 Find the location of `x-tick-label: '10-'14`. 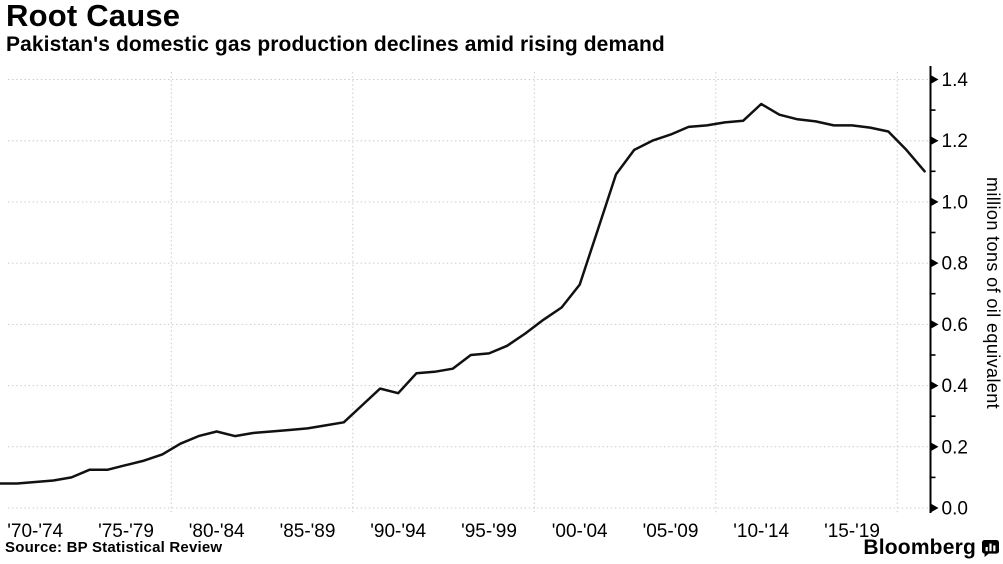

x-tick-label: '10-'14 is located at coordinates (761, 531).